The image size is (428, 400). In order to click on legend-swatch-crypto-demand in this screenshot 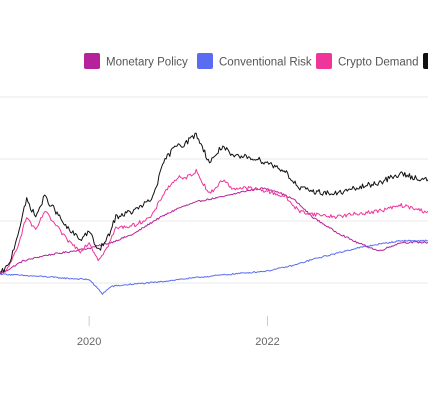, I will do `click(324, 61)`.